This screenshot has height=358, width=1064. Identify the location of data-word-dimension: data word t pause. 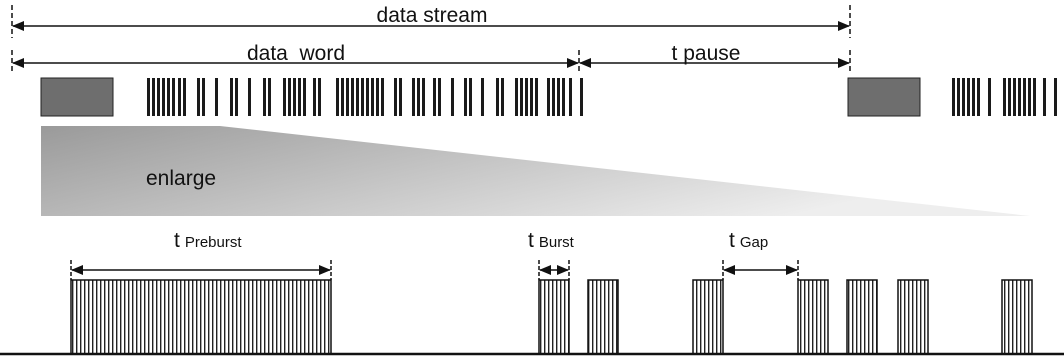
(431, 58).